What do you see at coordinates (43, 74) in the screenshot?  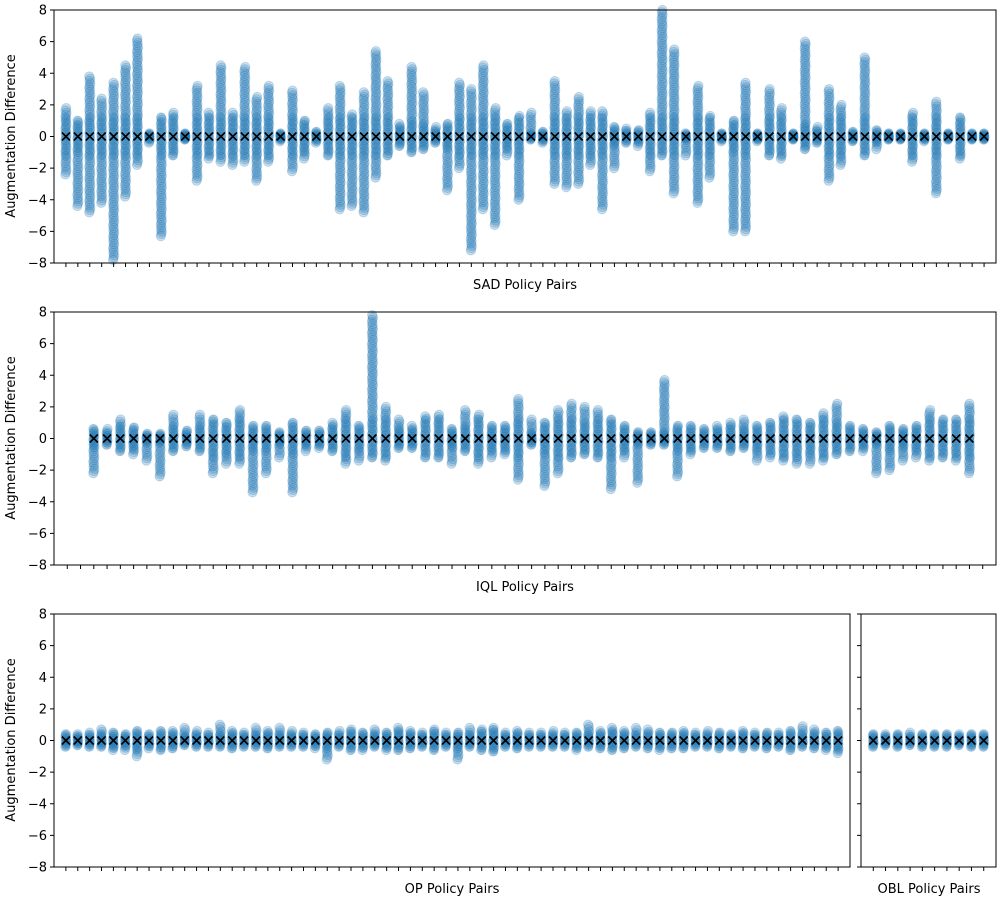 I see `sad-y-tick-label: 4` at bounding box center [43, 74].